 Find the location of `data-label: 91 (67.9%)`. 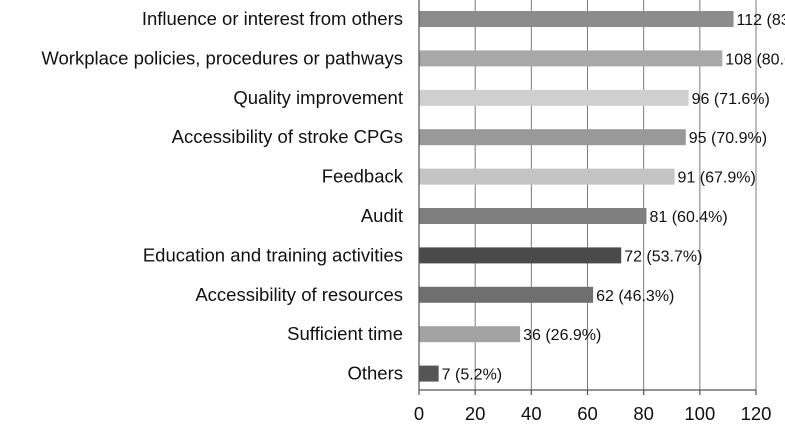

data-label: 91 (67.9%) is located at coordinates (717, 178).